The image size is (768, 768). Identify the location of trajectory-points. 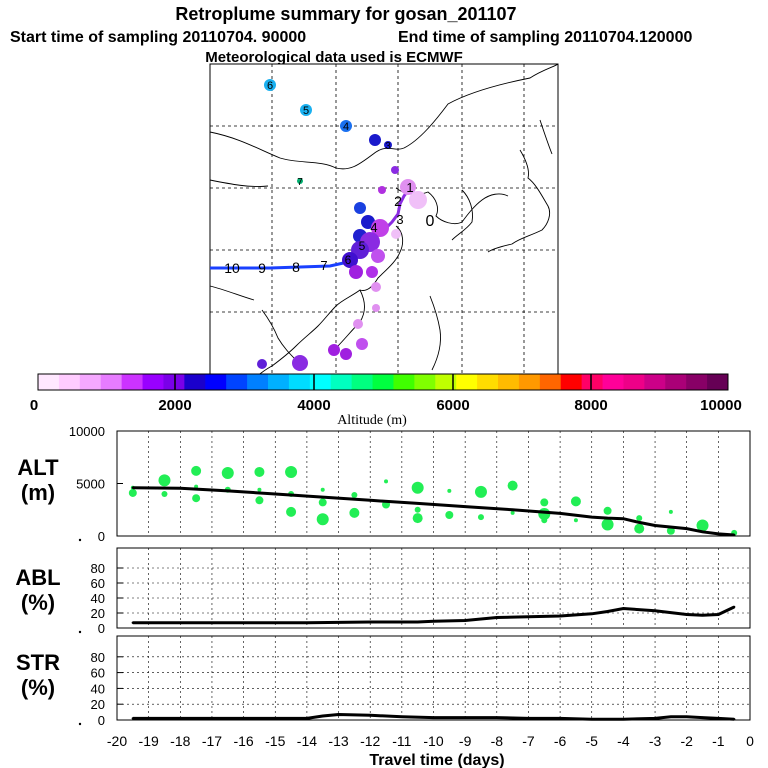
(342, 225).